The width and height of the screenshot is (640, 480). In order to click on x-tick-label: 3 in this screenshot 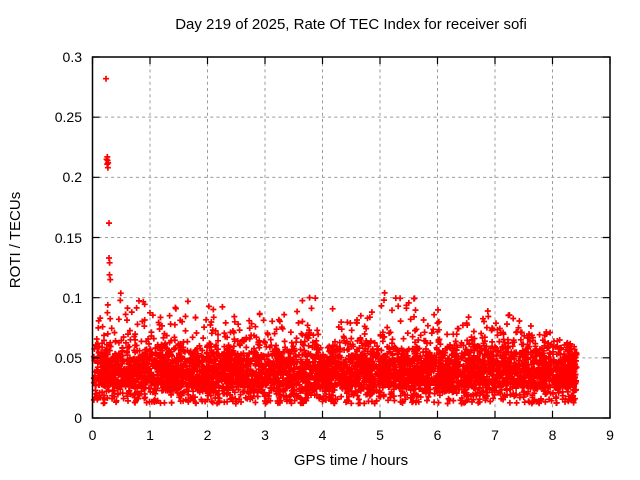, I will do `click(265, 435)`.